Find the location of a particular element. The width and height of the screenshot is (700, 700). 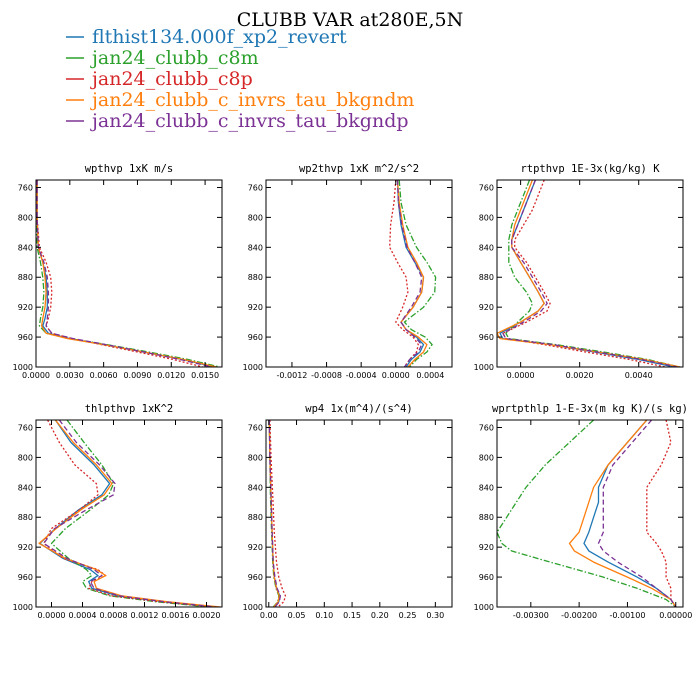

legend-entry: jan24_clubb_c8m is located at coordinates (174, 58).